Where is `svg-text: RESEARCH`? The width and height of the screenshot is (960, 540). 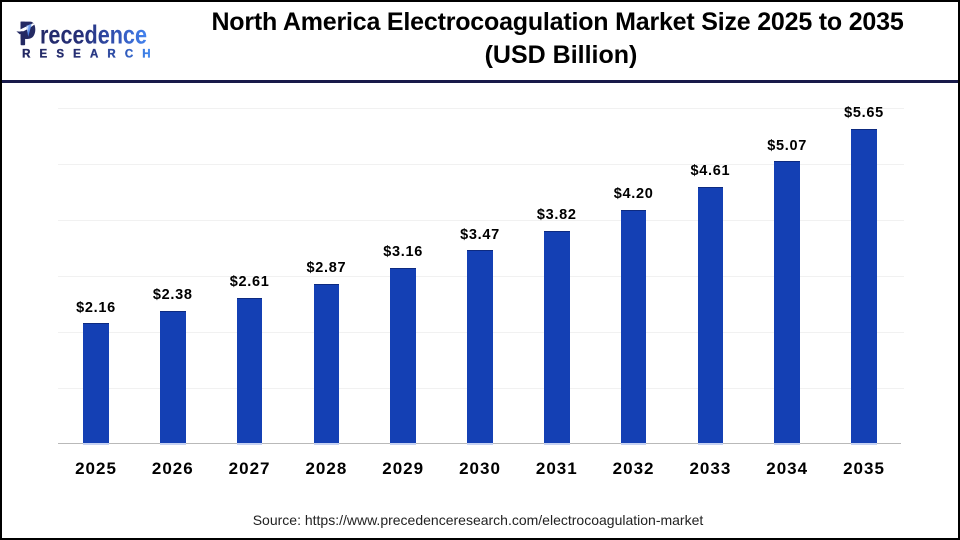 svg-text: RESEARCH is located at coordinates (86, 55).